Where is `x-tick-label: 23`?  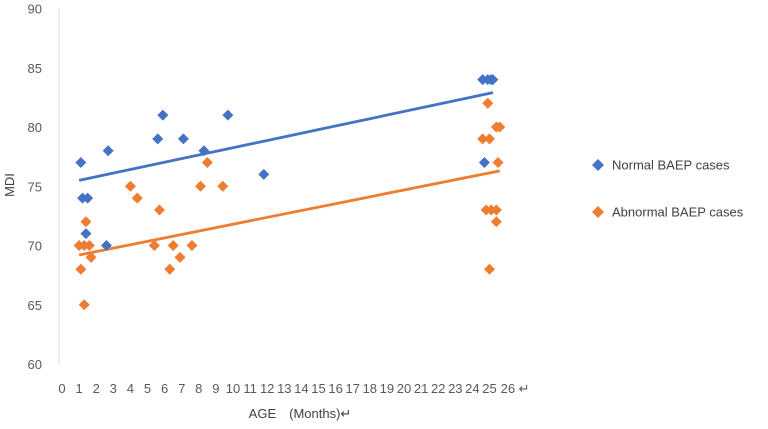
x-tick-label: 23 is located at coordinates (455, 388).